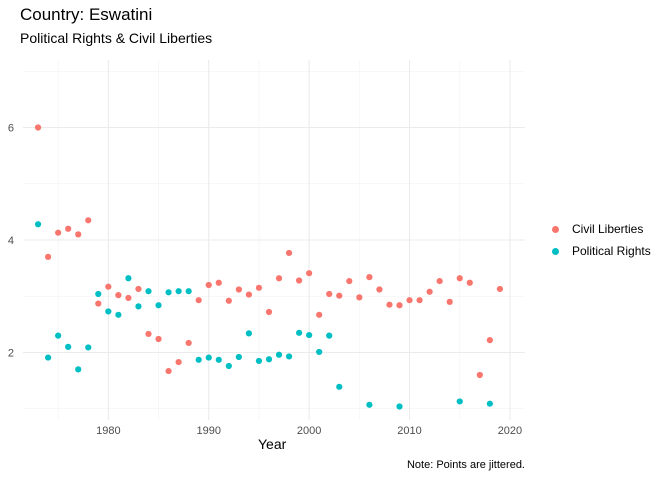 This screenshot has width=672, height=480. Describe the element at coordinates (208, 431) in the screenshot. I see `x-tick-label: 1990` at that location.